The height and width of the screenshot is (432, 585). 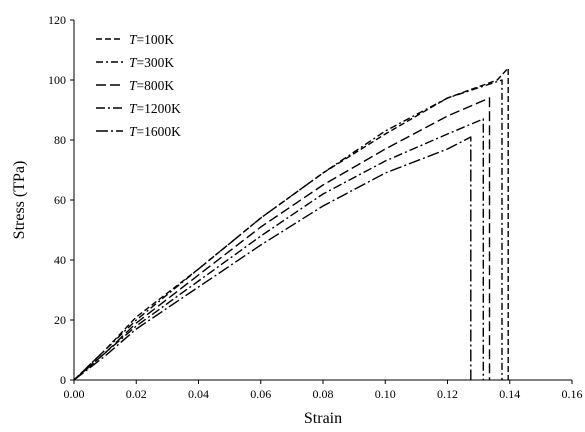 What do you see at coordinates (156, 85) in the screenshot?
I see `legend-value: =800K` at bounding box center [156, 85].